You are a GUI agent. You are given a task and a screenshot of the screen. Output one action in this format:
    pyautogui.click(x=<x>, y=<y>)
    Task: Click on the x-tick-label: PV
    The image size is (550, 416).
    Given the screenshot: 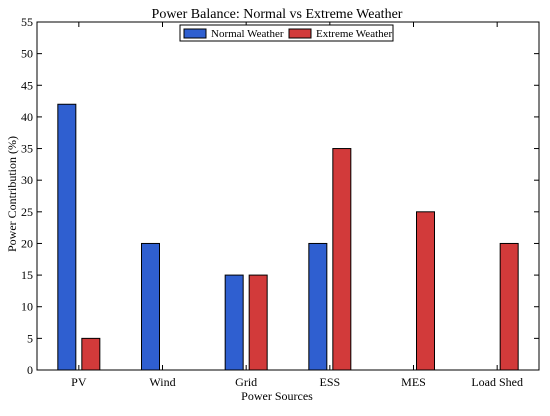 What is the action you would take?
    pyautogui.click(x=79, y=382)
    